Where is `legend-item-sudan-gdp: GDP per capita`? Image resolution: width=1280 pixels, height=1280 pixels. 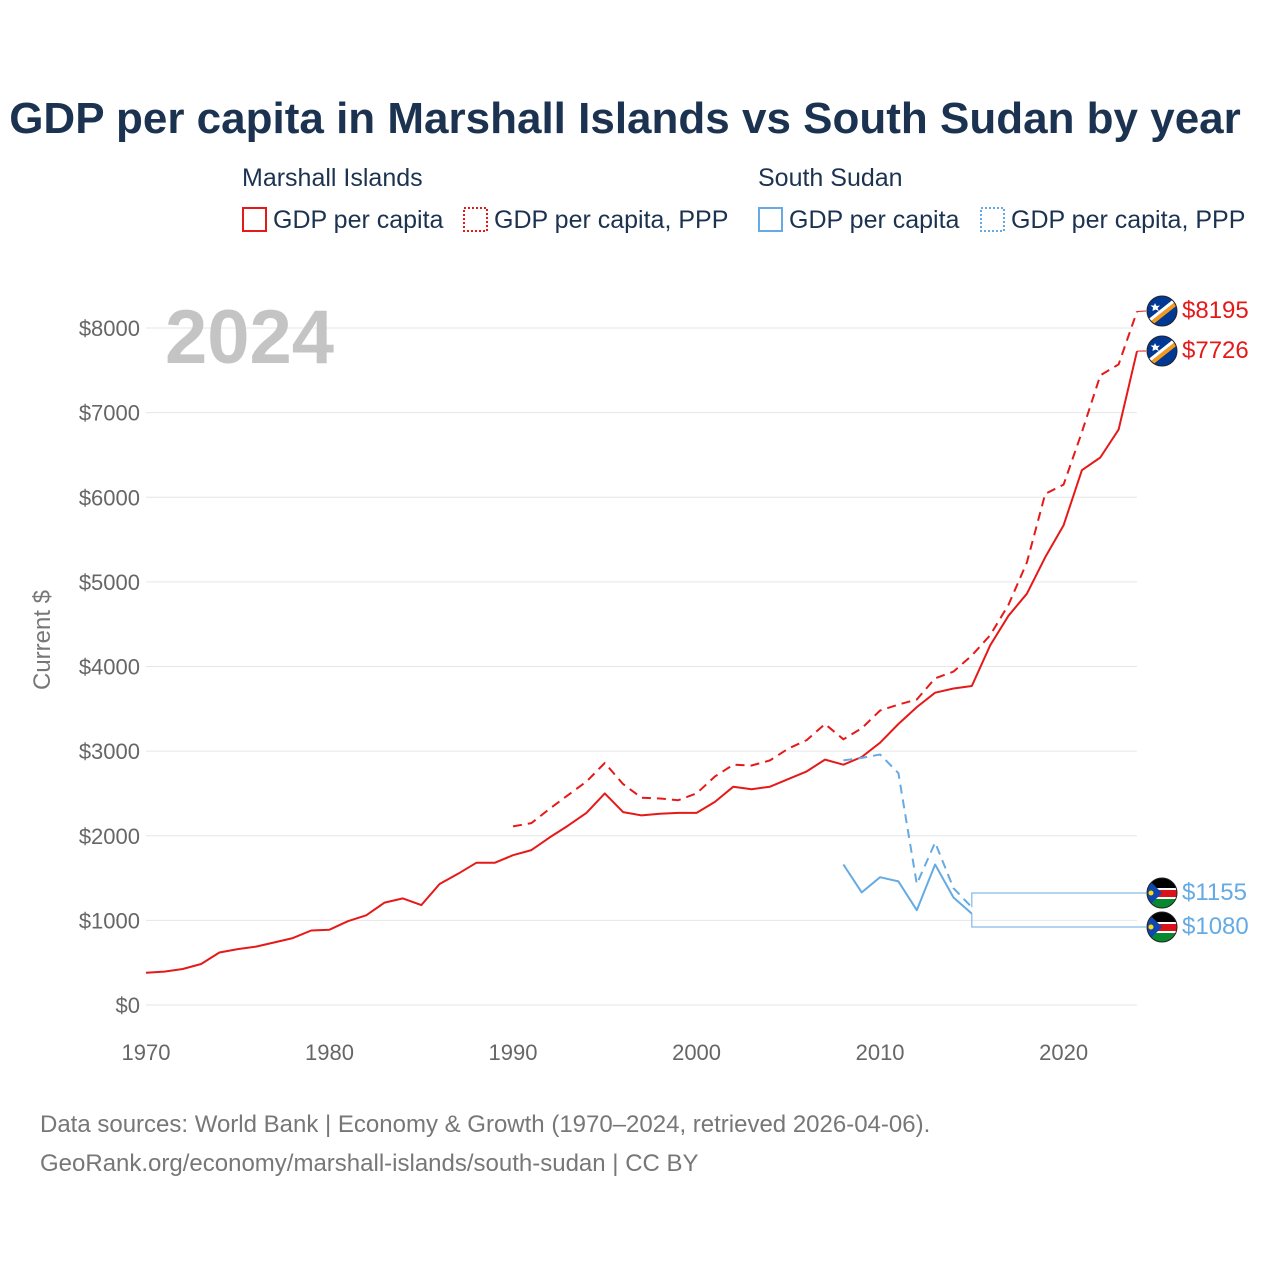
legend-item-sudan-gdp: GDP per capita is located at coordinates (874, 220).